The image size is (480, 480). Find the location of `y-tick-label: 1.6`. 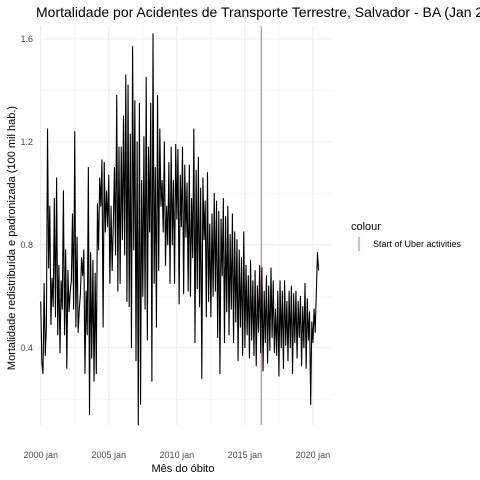

y-tick-label: 1.6 is located at coordinates (26, 39).